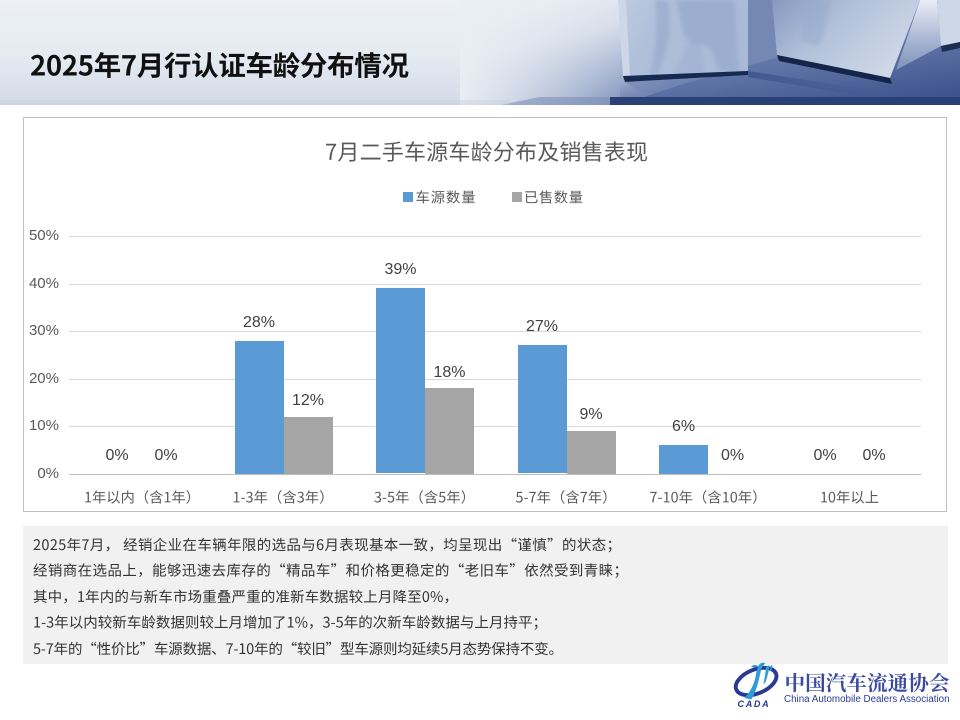 Image resolution: width=960 pixels, height=720 pixels. What do you see at coordinates (754, 704) in the screenshot?
I see `svg-text: CADA` at bounding box center [754, 704].